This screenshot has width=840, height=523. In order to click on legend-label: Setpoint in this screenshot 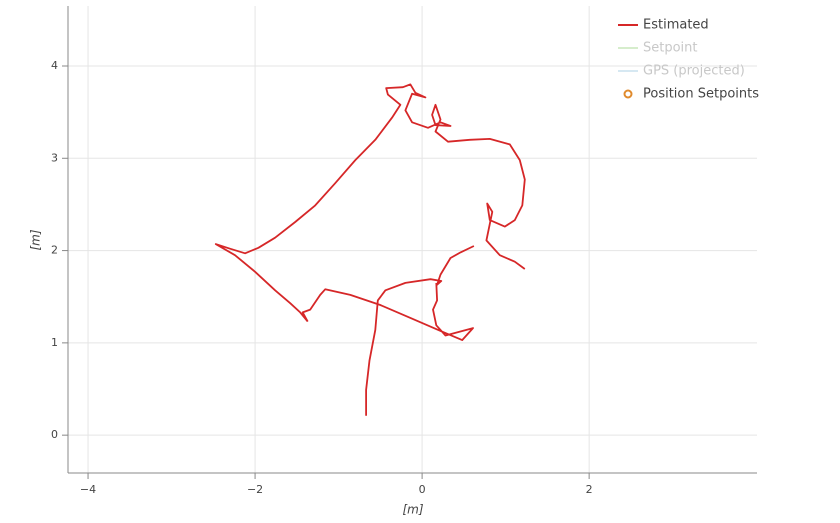, I will do `click(670, 48)`.